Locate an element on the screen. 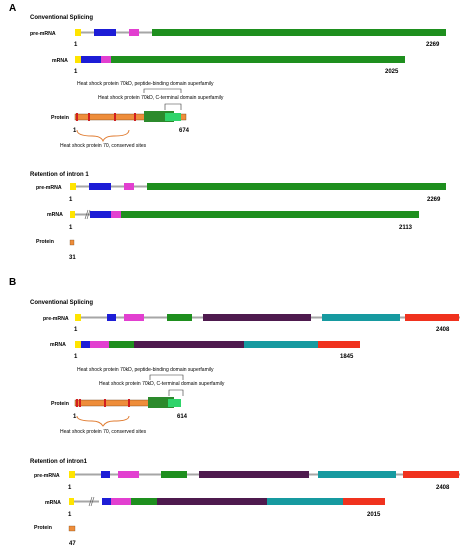 The width and height of the screenshot is (462, 550). panel-a-cterm-bracket is located at coordinates (173, 106).